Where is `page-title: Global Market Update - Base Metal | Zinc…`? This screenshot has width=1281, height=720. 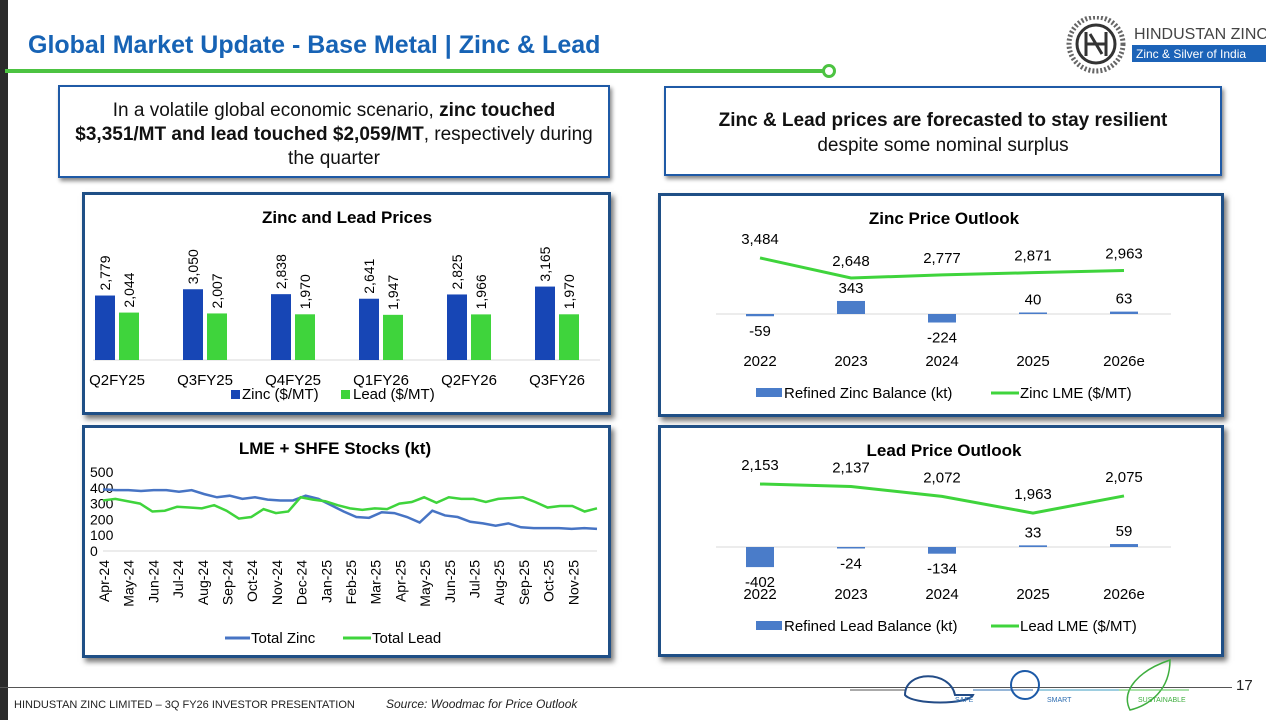
page-title: Global Market Update - Base Metal | Zinc… is located at coordinates (314, 45).